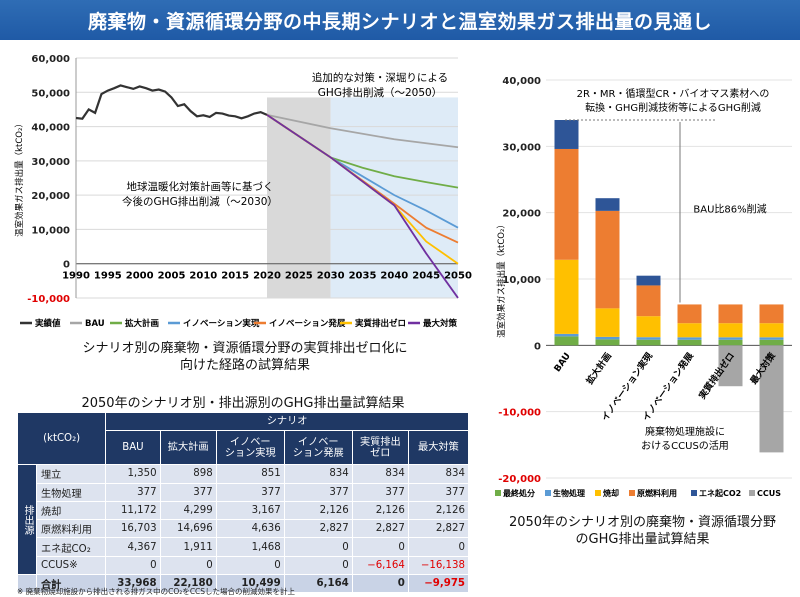  What do you see at coordinates (133, 474) in the screenshot?
I see `table-cell: 1,350` at bounding box center [133, 474].